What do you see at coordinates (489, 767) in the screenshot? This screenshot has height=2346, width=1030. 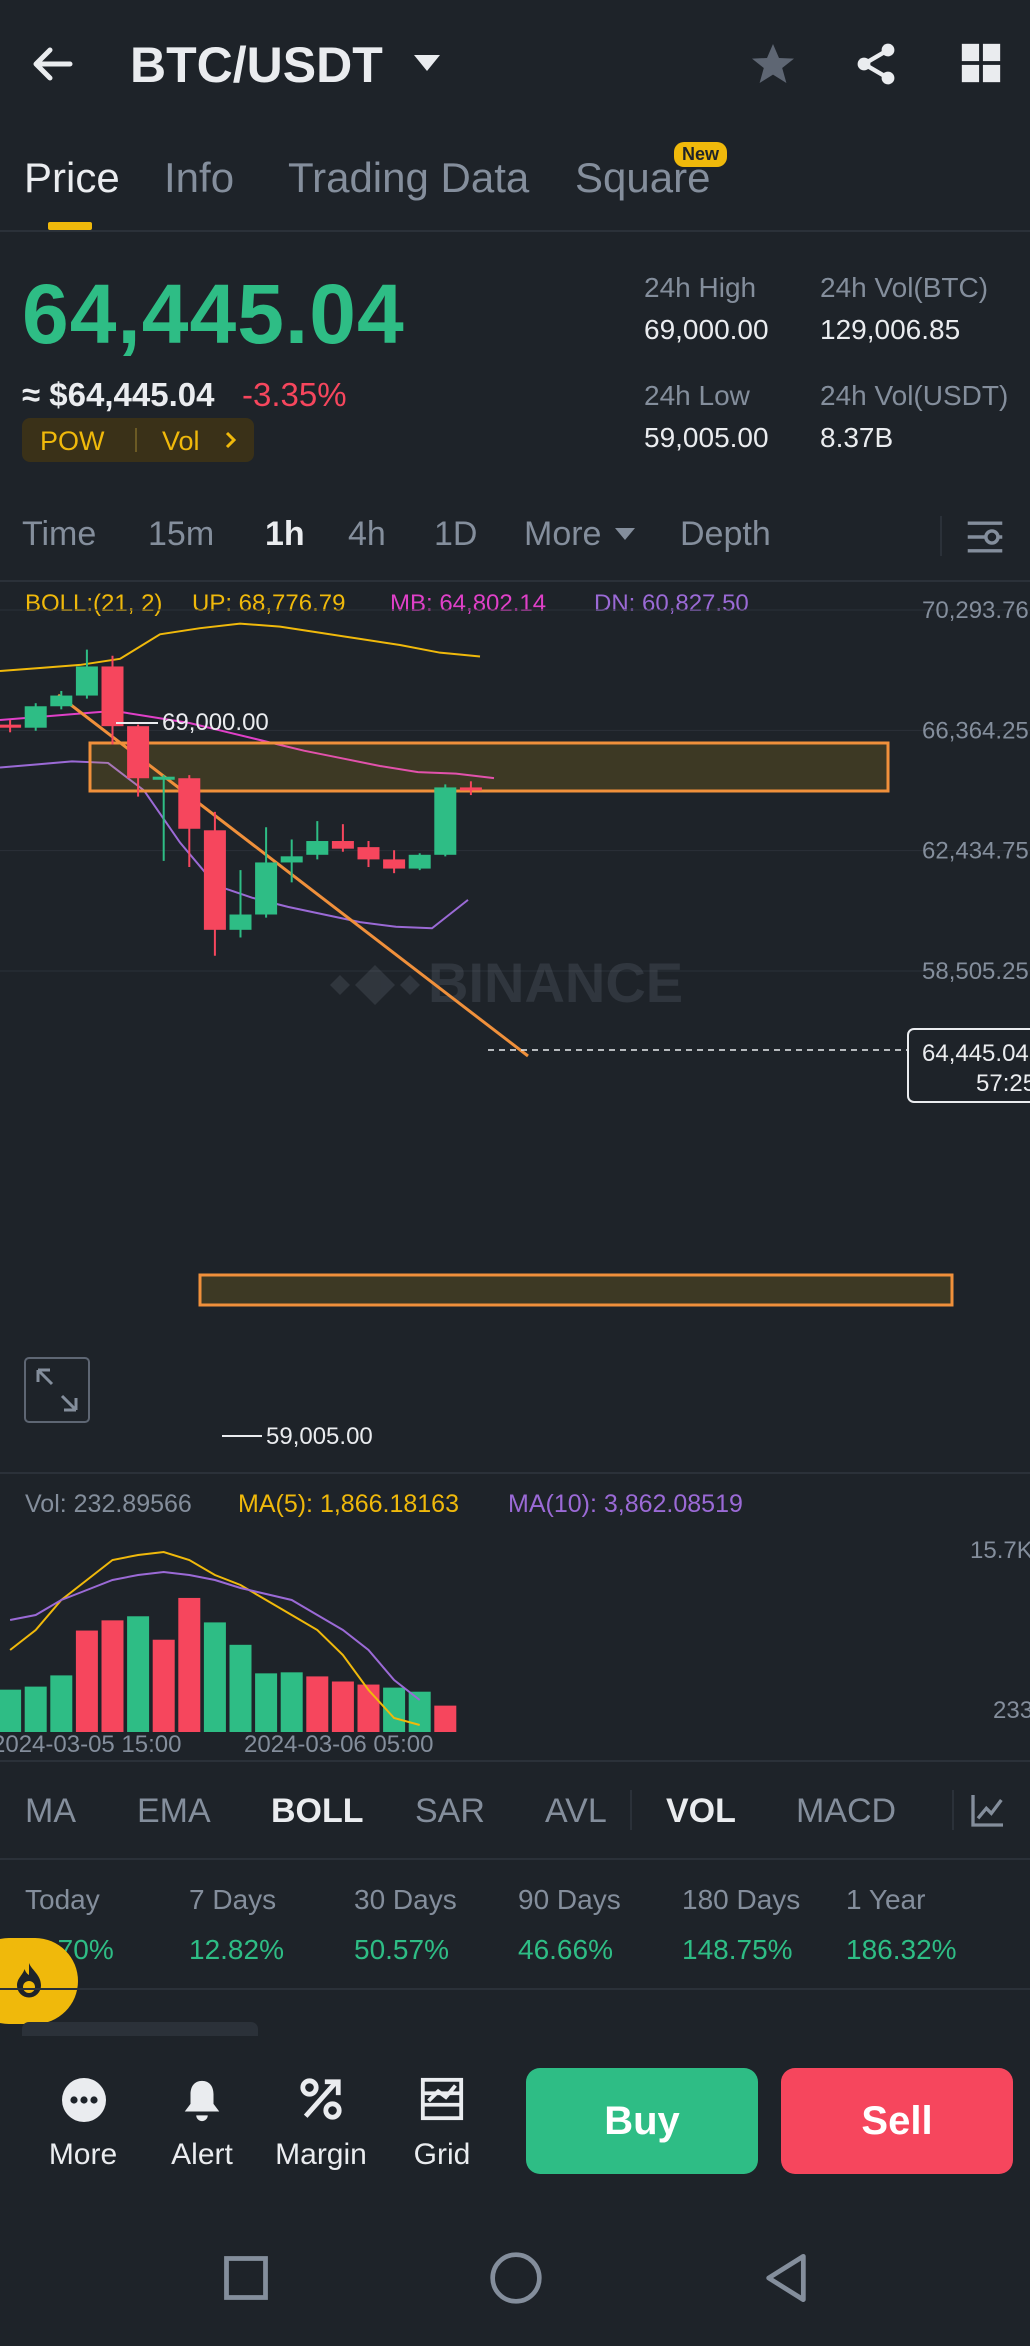 I see `resistance-zone` at bounding box center [489, 767].